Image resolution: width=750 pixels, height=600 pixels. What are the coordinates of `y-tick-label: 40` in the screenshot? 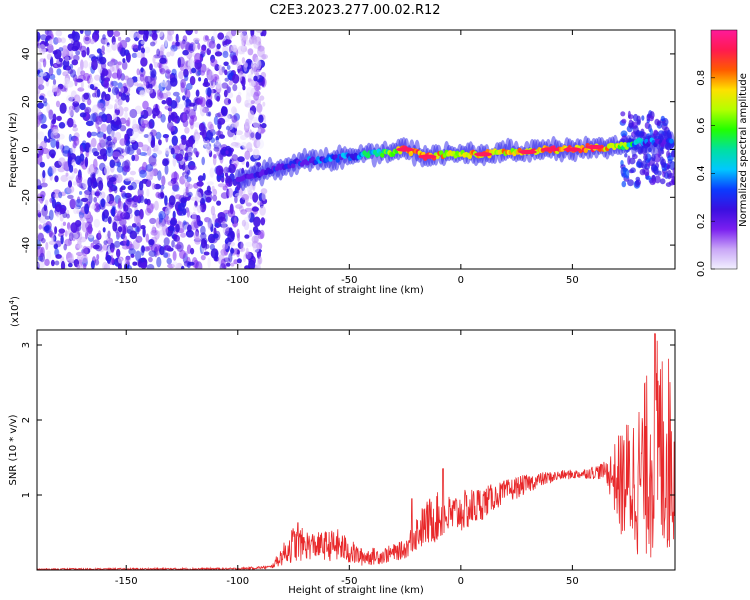 It's located at (26, 54).